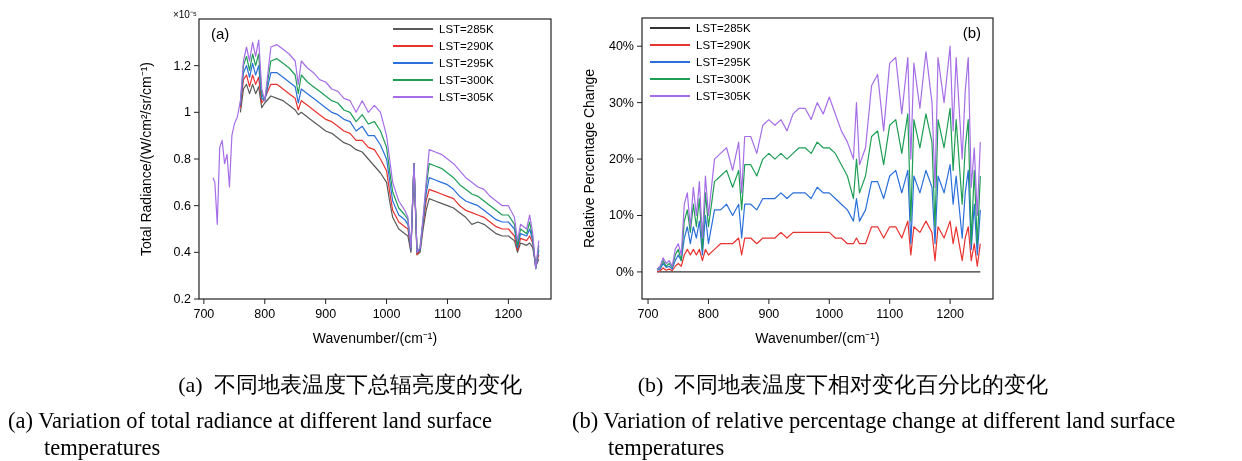 This screenshot has width=1242, height=461. I want to click on y-axis-title: Relative Percentage Change, so click(589, 158).